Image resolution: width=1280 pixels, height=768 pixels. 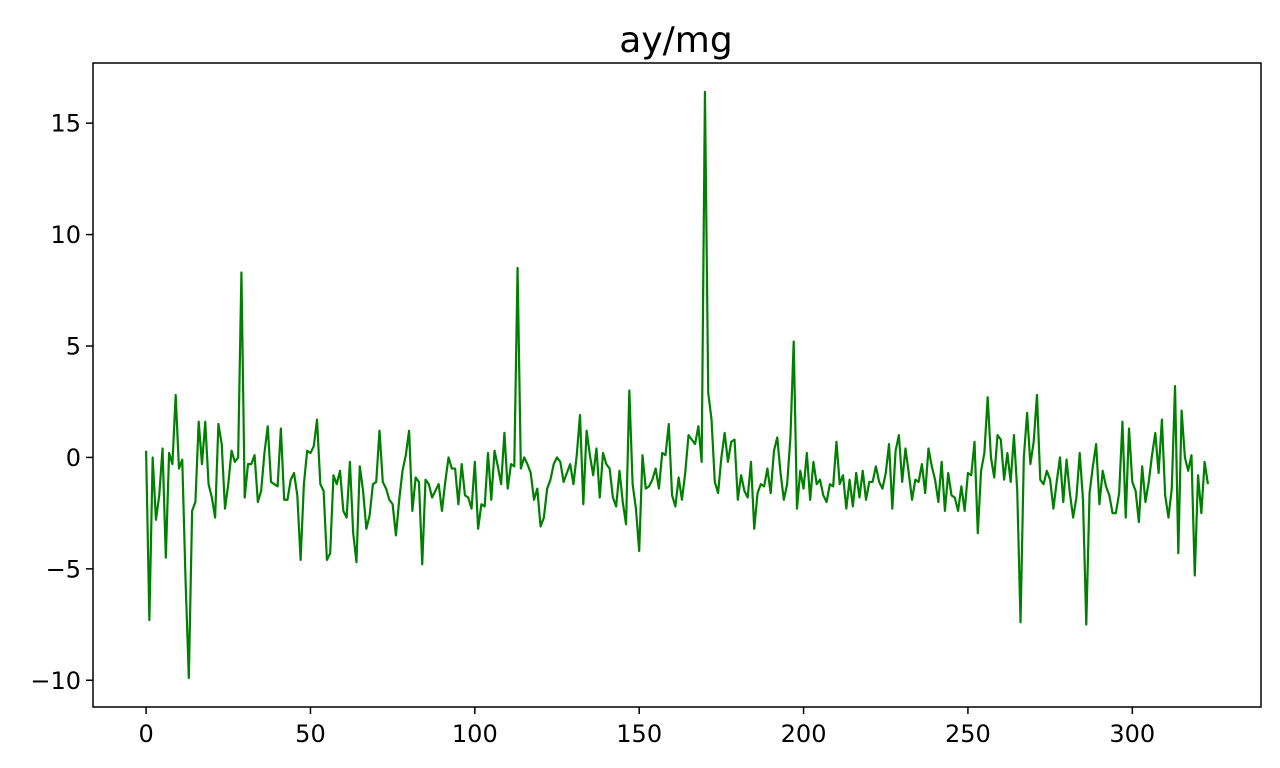 I want to click on y-tick-label: 5, so click(x=73, y=347).